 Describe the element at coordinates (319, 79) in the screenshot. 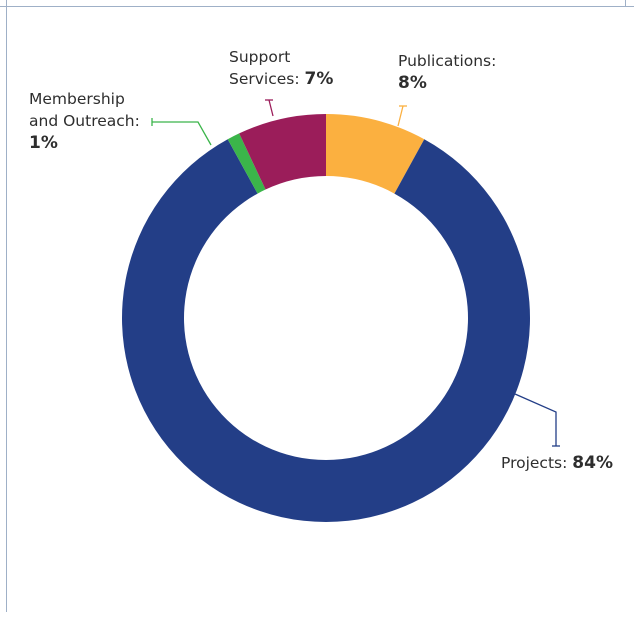

I see `label-support-services-value: 7%` at that location.